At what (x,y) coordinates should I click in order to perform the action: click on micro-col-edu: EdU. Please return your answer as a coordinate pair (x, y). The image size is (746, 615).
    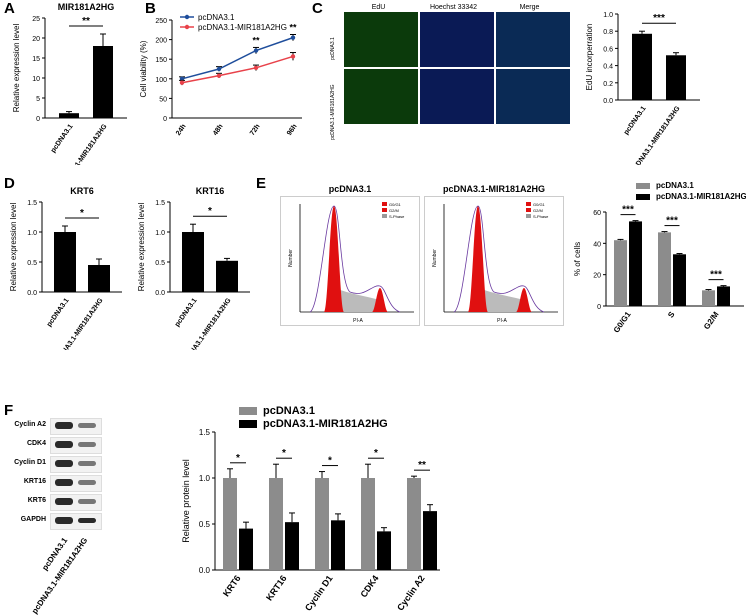
    Looking at the image, I should click on (378, 7).